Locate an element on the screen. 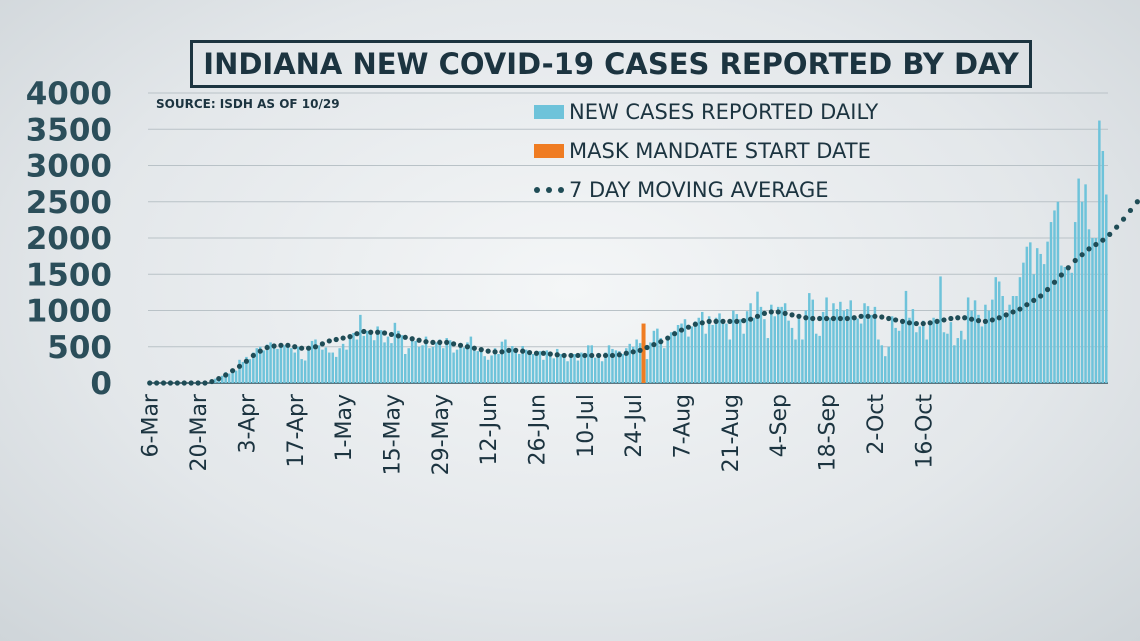 The height and width of the screenshot is (641, 1140). legend-item-mask: MASK MANDATE START DATE is located at coordinates (706, 150).